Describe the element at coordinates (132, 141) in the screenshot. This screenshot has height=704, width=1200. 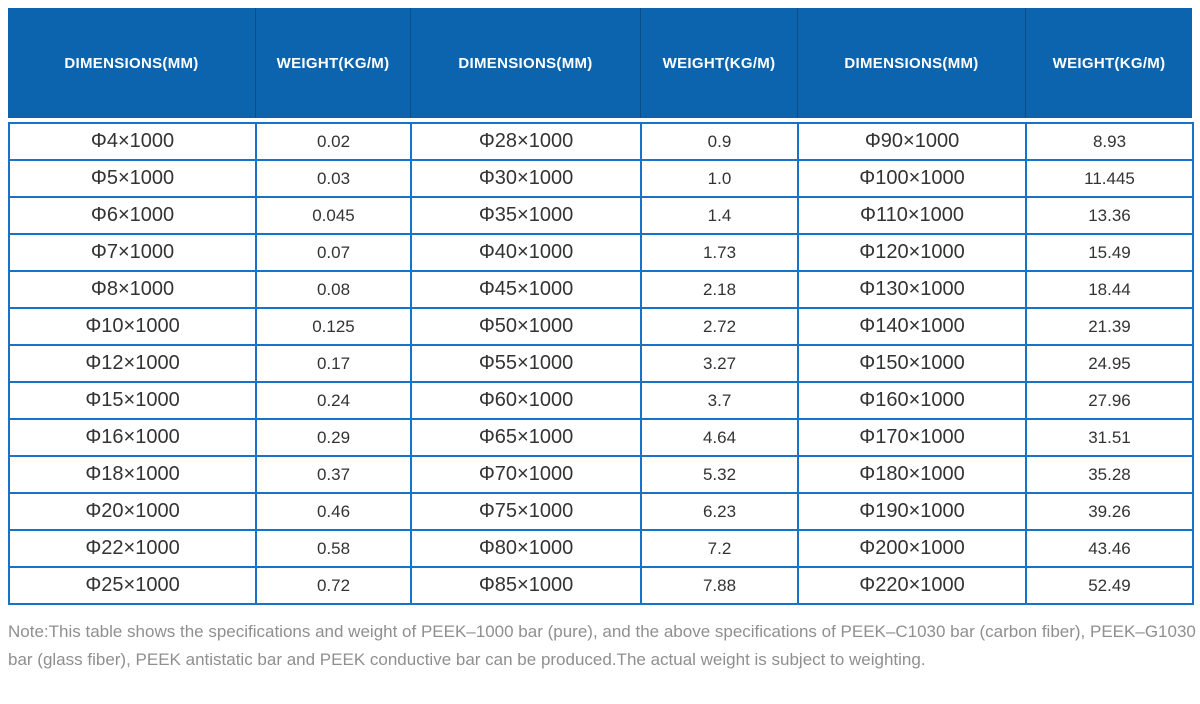
I see `dimension-cell: Φ4×1000` at that location.